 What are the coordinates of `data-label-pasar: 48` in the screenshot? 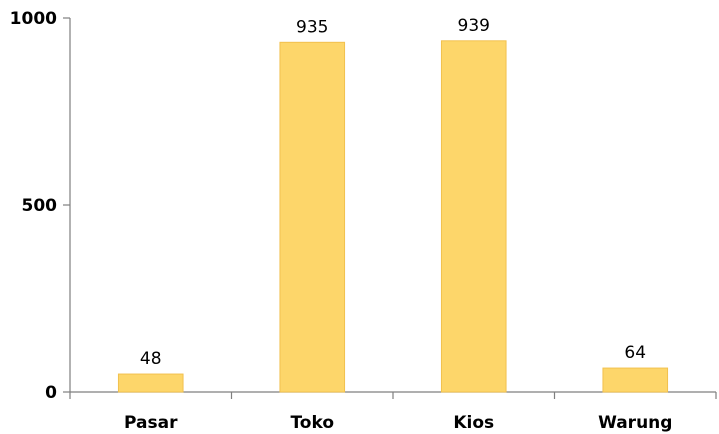 It's located at (151, 359).